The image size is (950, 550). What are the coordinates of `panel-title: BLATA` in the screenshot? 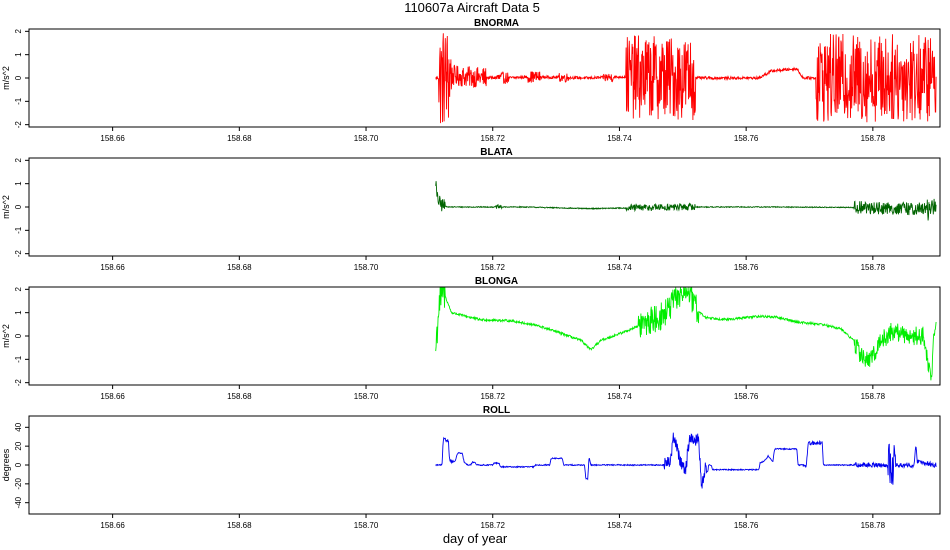 It's located at (496, 152).